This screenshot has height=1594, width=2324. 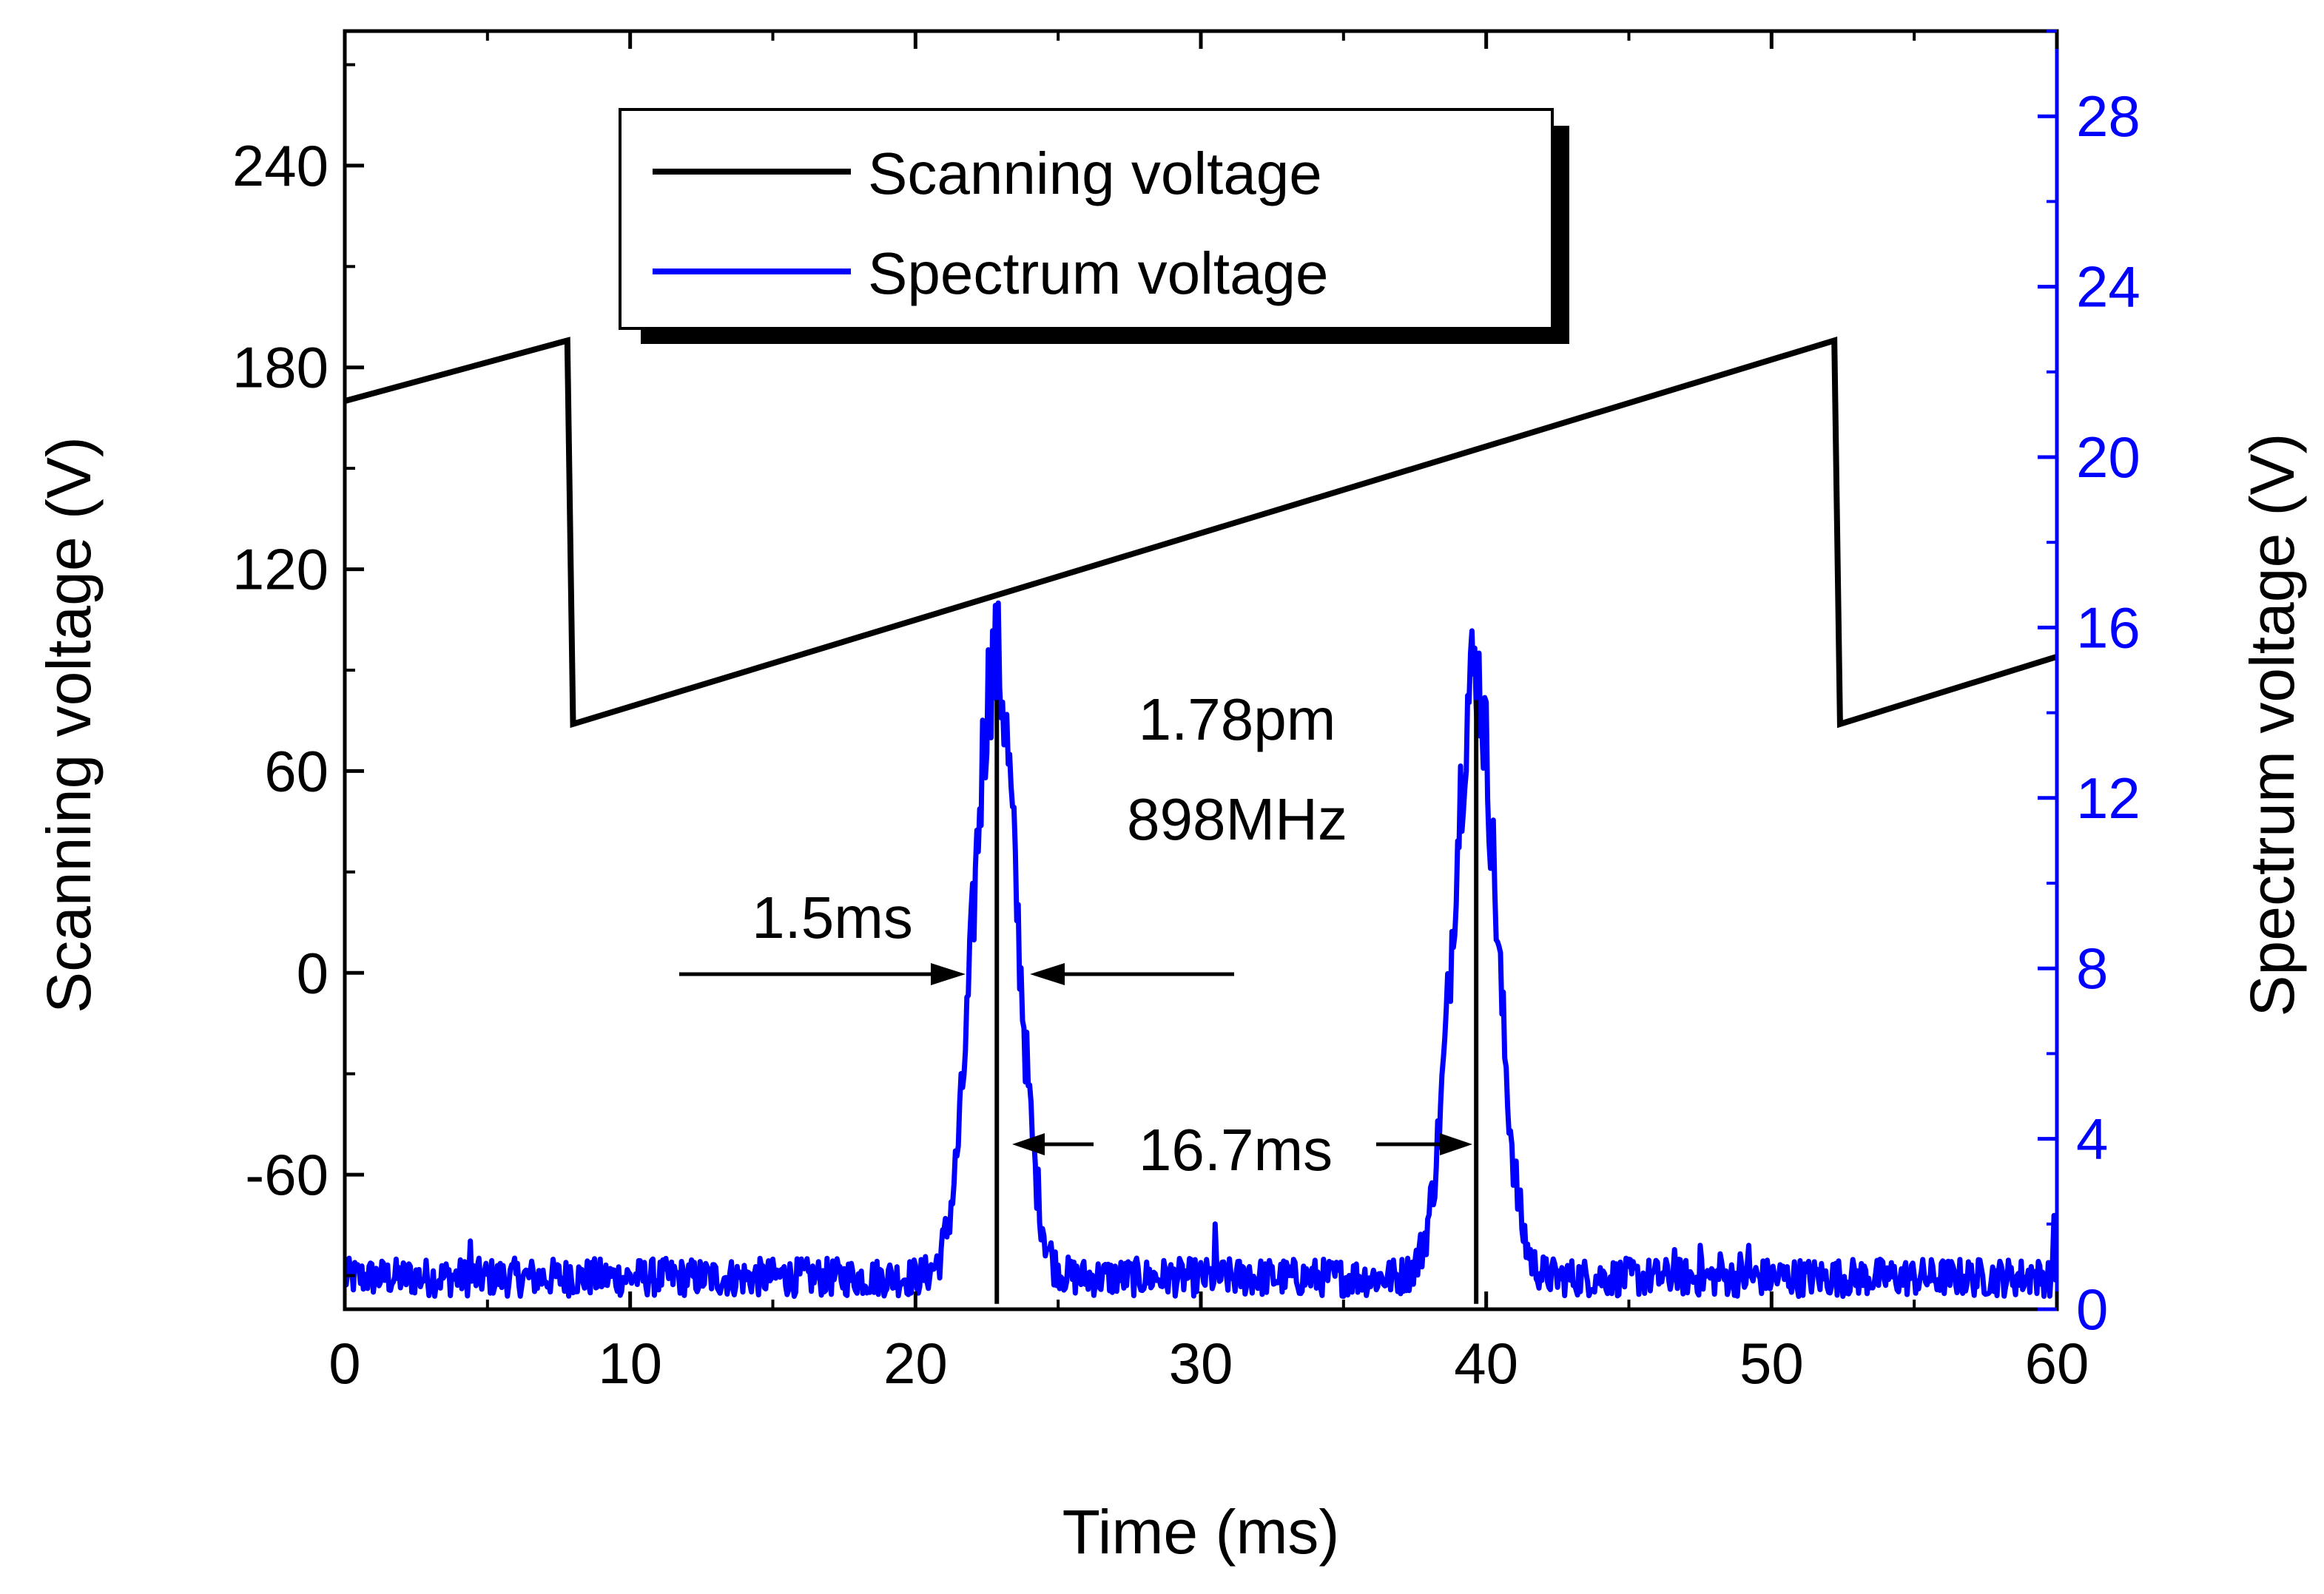 I want to click on y-right-tick-label: 0, so click(x=2092, y=1310).